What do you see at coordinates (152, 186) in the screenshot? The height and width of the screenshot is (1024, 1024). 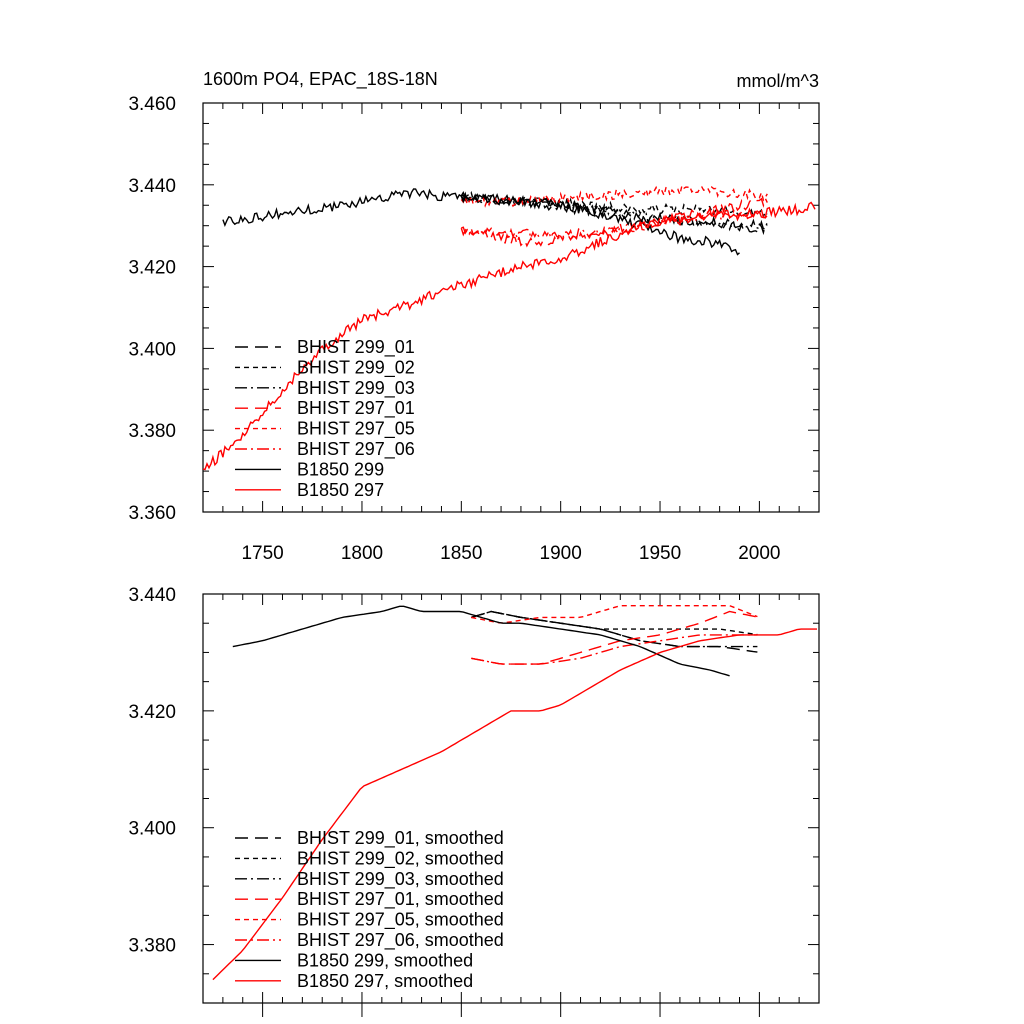 I see `top-y-tick-label: 3.440` at bounding box center [152, 186].